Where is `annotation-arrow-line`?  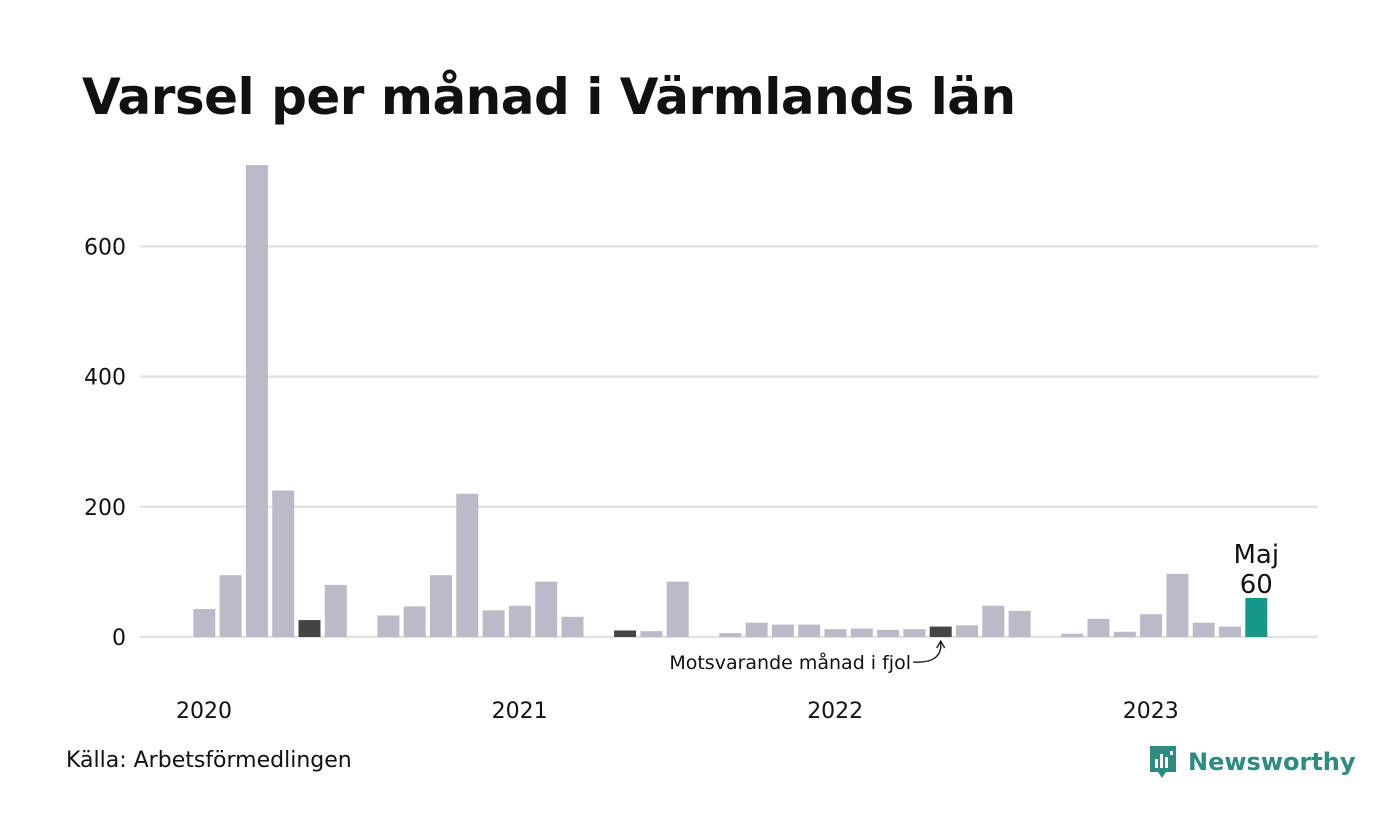 annotation-arrow-line is located at coordinates (927, 652).